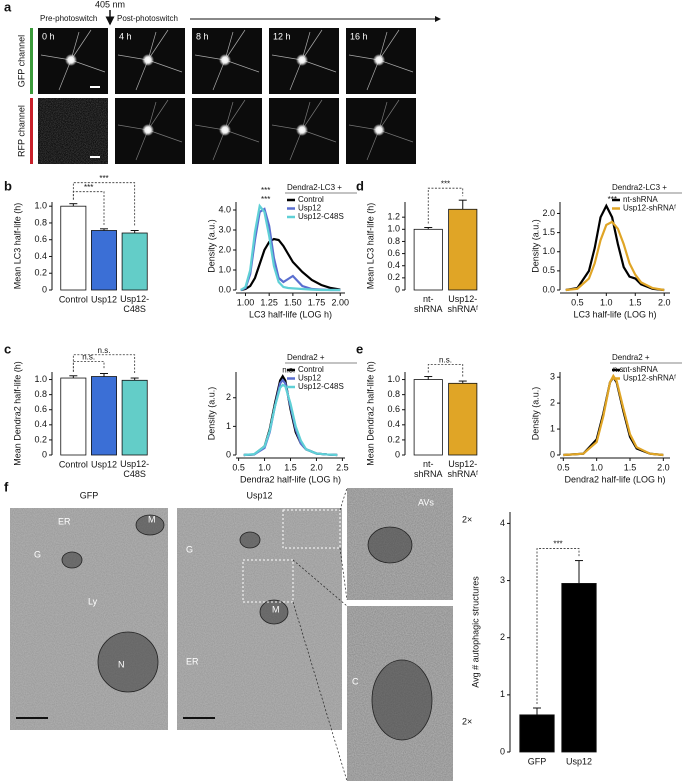 The width and height of the screenshot is (685, 781). Describe the element at coordinates (293, 302) in the screenshot. I see `x-tick-label: 1.50` at that location.